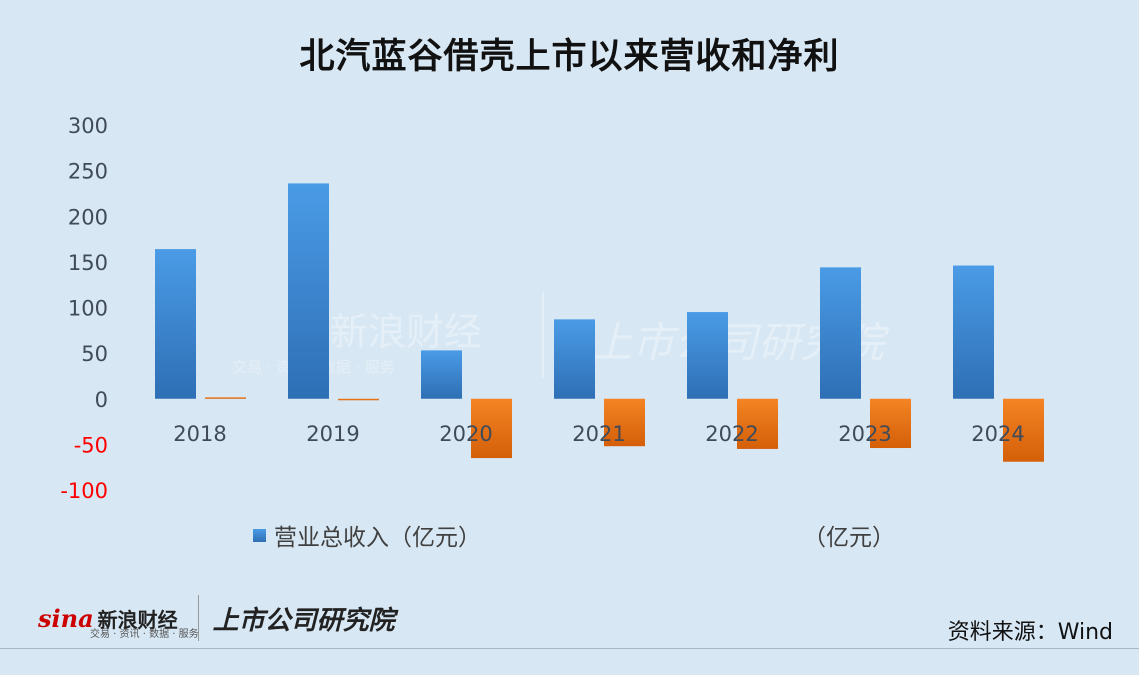 The width and height of the screenshot is (1139, 675). What do you see at coordinates (377, 538) in the screenshot?
I see `legend-label-revenue: 营业总收入（亿元）` at bounding box center [377, 538].